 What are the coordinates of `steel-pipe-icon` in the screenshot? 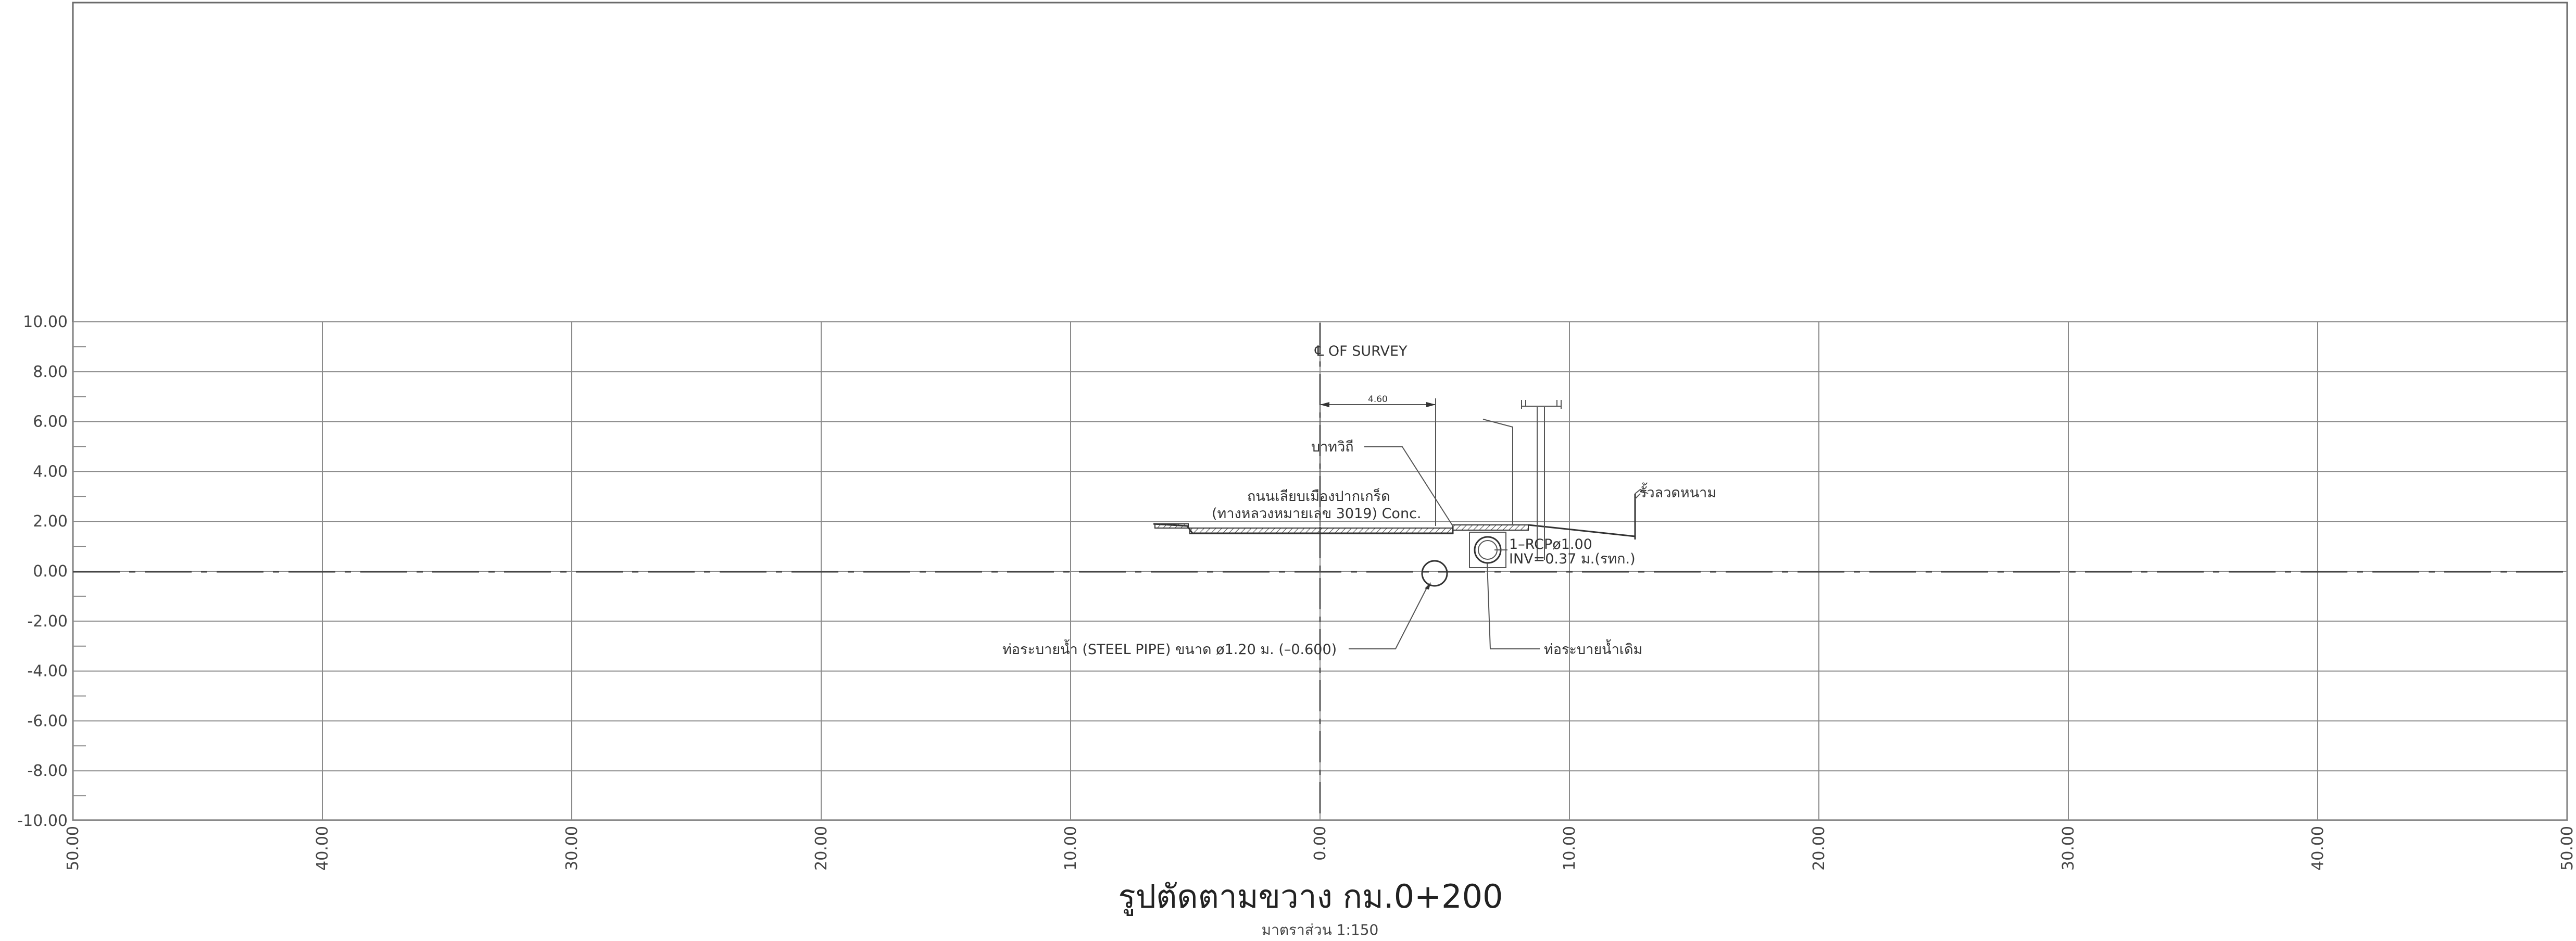 It's located at (1435, 573).